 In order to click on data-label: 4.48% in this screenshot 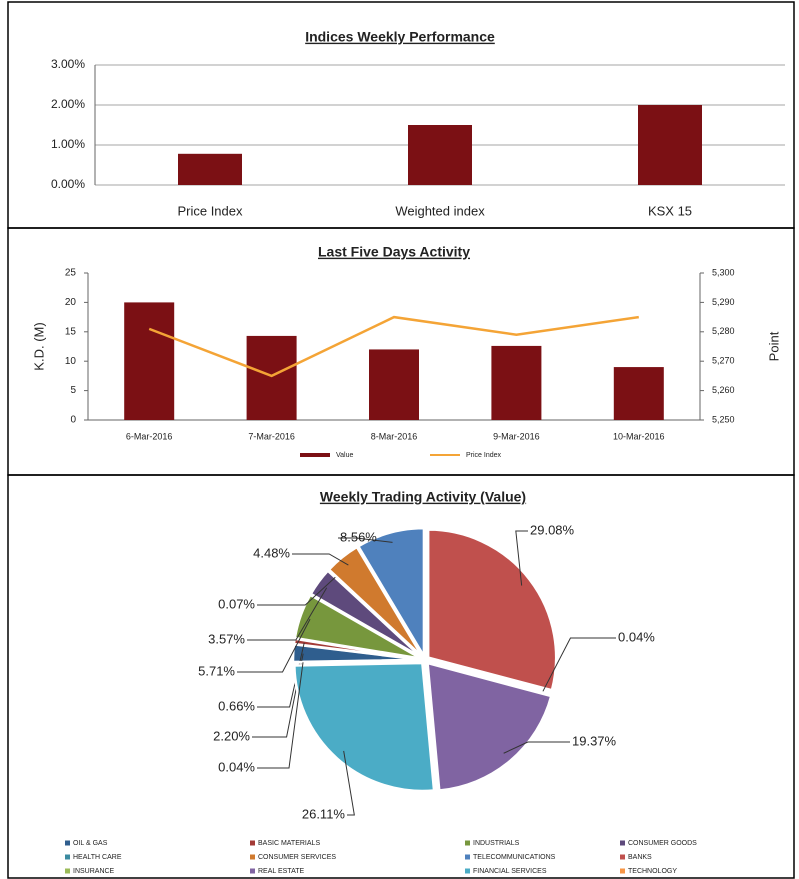, I will do `click(271, 552)`.